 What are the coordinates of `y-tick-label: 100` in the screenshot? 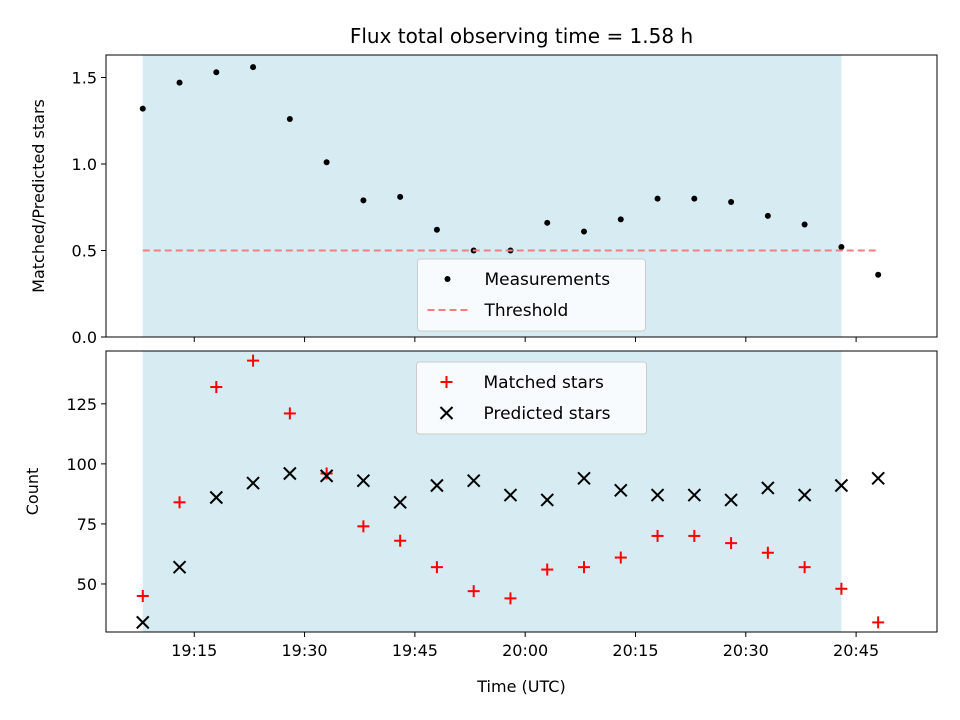 It's located at (81, 464).